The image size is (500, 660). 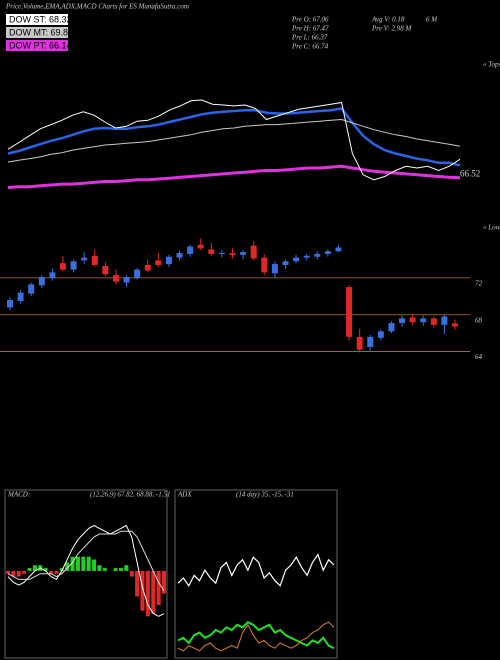 What do you see at coordinates (479, 357) in the screenshot?
I see `y-tick-label: 64` at bounding box center [479, 357].